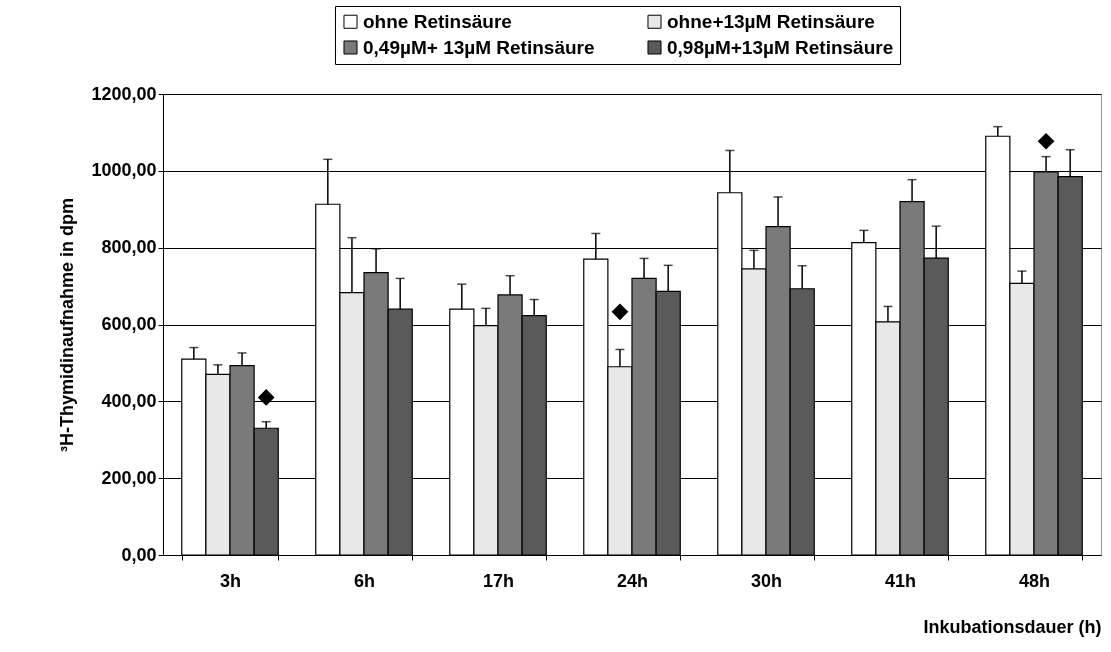  I want to click on y-tick-label: 400,00, so click(129, 400).